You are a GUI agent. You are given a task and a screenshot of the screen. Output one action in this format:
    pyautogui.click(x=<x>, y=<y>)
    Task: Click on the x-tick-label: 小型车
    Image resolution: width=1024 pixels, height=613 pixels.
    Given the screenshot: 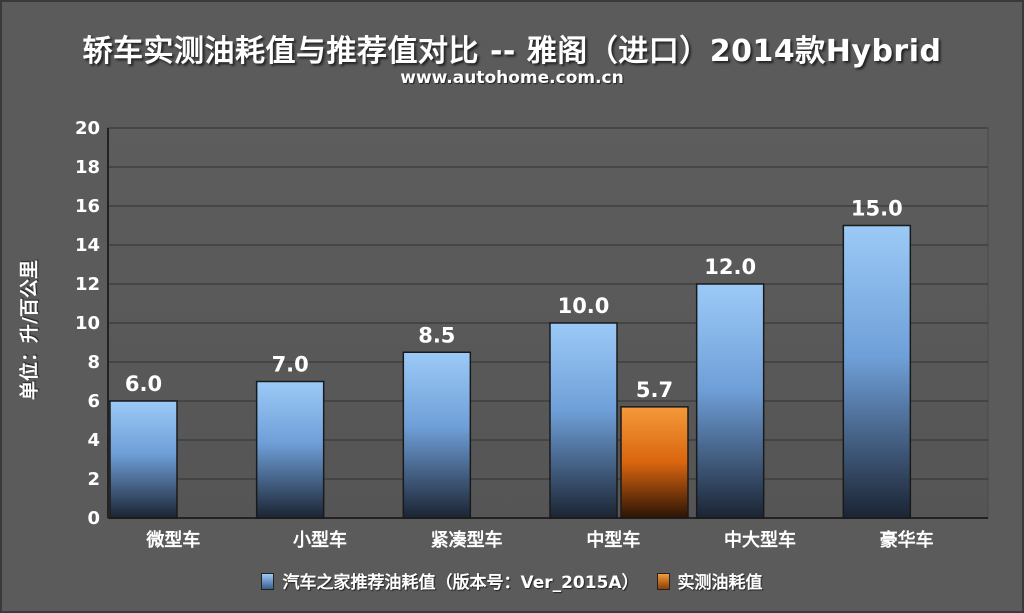 What is the action you would take?
    pyautogui.click(x=320, y=540)
    